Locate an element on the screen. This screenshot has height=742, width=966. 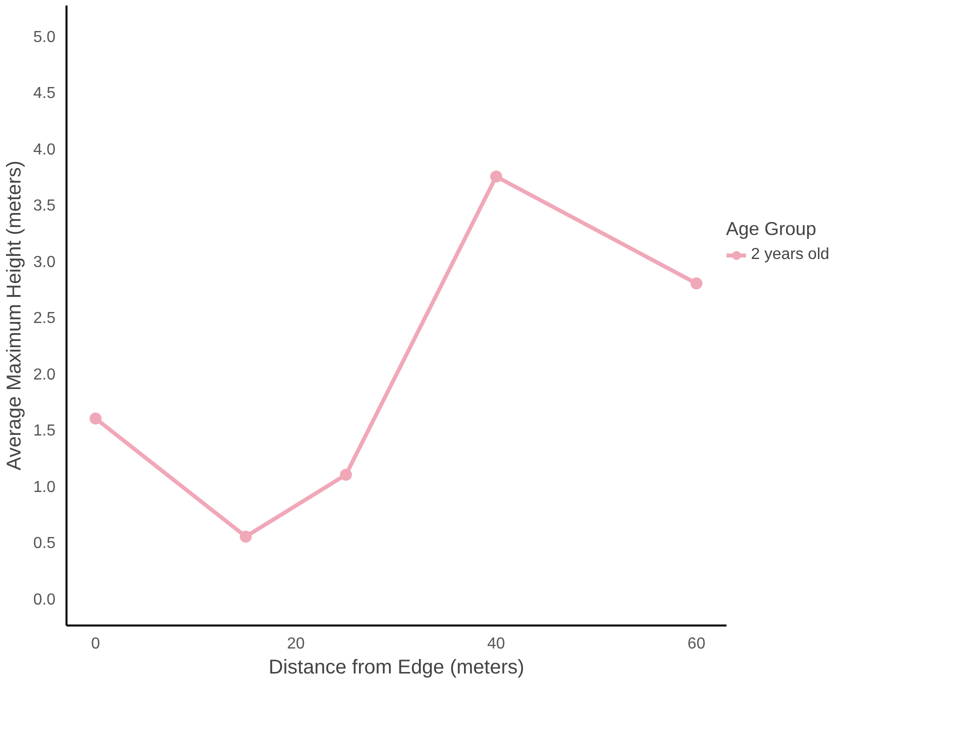
y-tick-label: 3.0 is located at coordinates (44, 262).